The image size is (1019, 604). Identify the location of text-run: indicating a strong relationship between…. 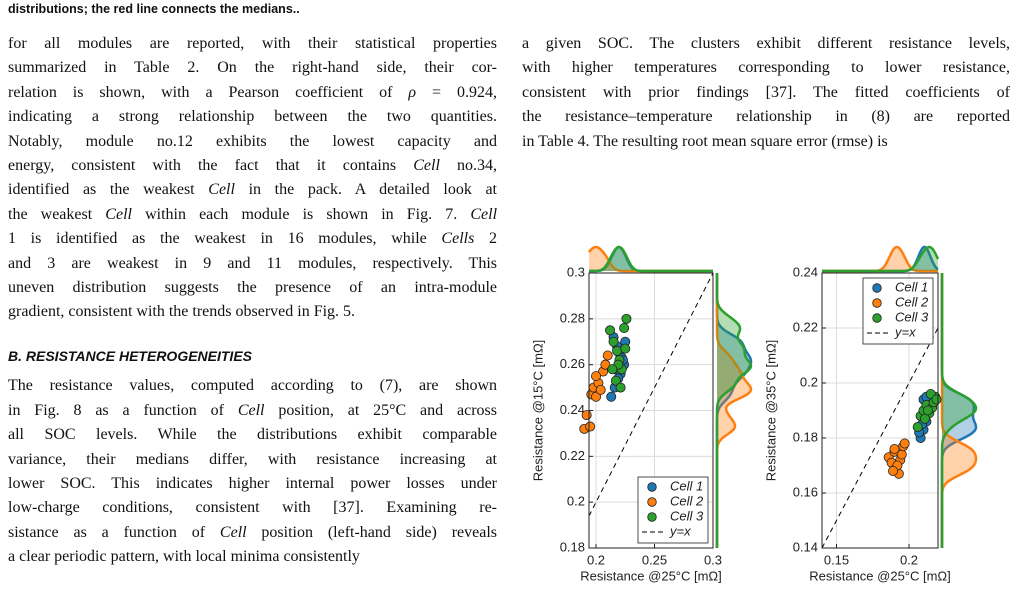
(252, 117).